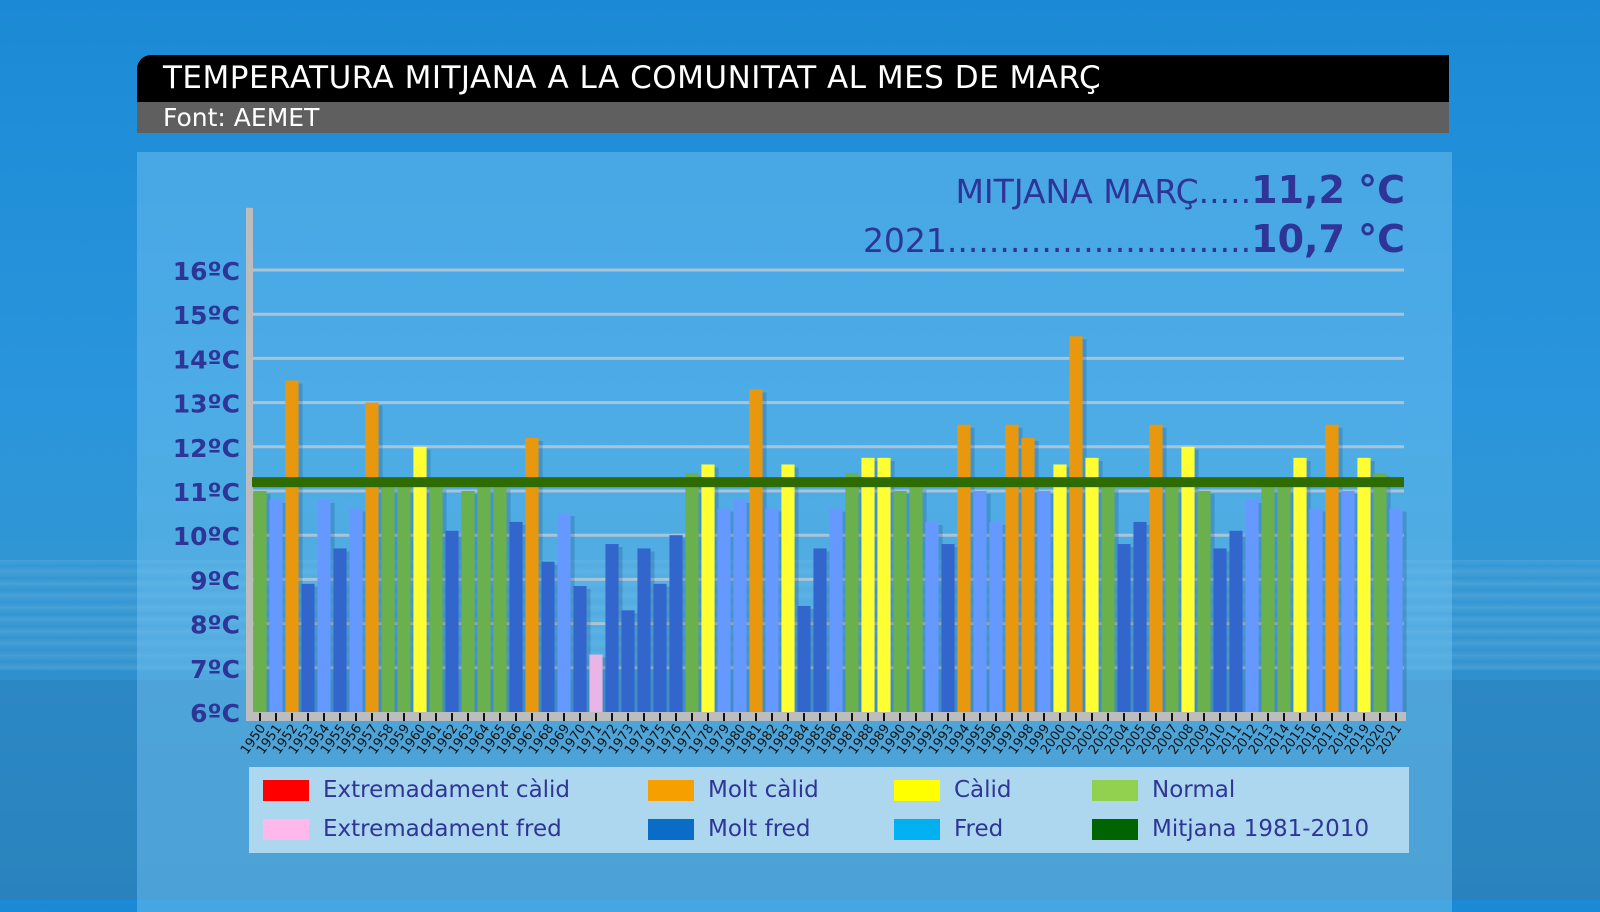 This screenshot has width=1600, height=912. Describe the element at coordinates (868, 584) in the screenshot. I see `bar-1988` at that location.